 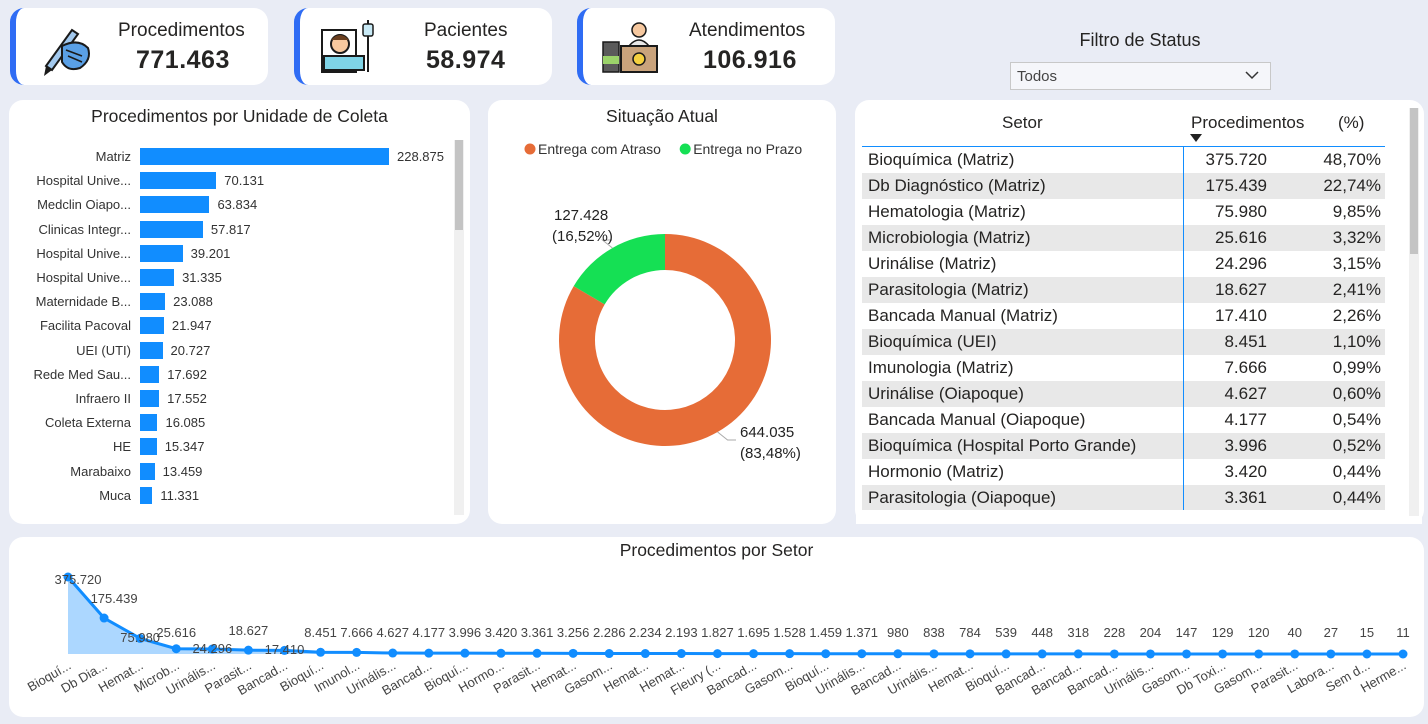 What do you see at coordinates (1123, 420) in the screenshot?
I see `table-row: Bancada Manual (Oiapoque) 4.177 0,54%` at bounding box center [1123, 420].